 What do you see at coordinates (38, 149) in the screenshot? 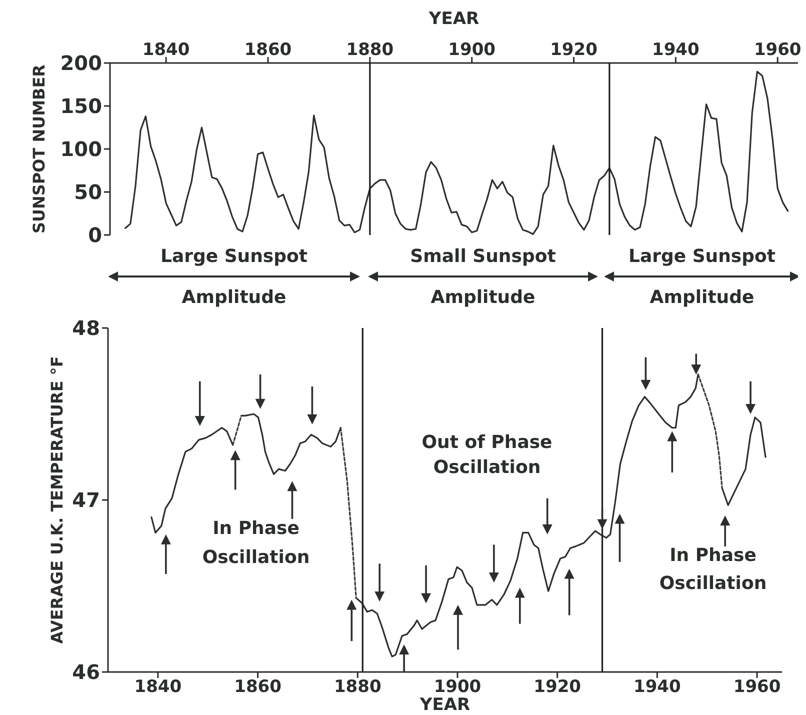
I see `y-axis-title: SUNSPOT NUMBER` at bounding box center [38, 149].